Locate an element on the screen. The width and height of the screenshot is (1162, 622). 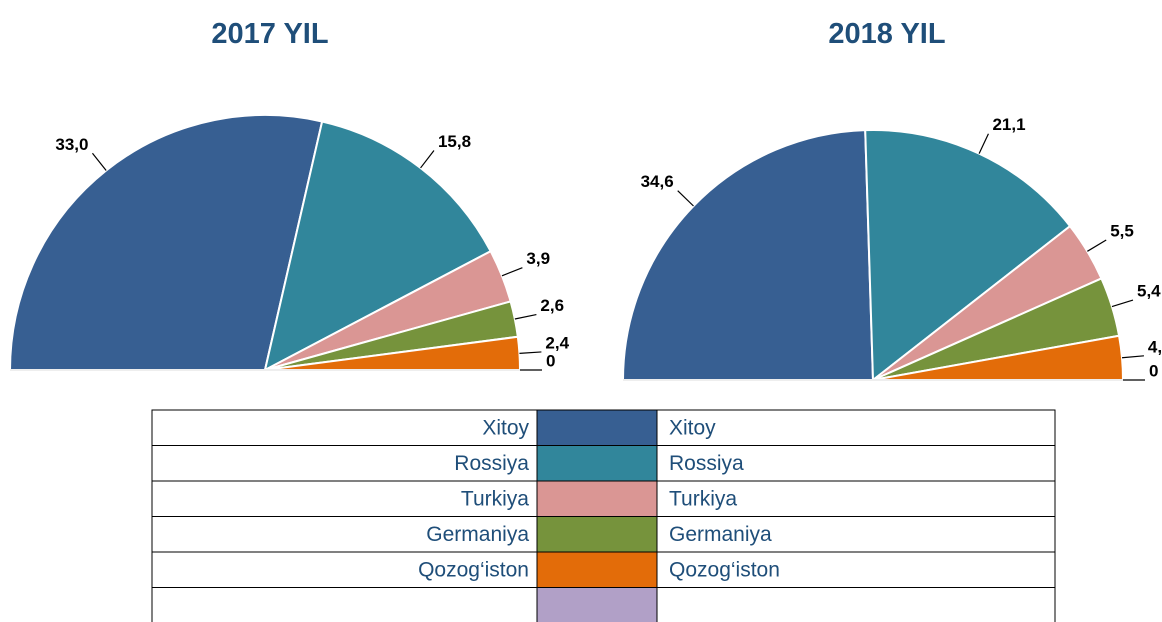
data-label: 5,5 is located at coordinates (1122, 230).